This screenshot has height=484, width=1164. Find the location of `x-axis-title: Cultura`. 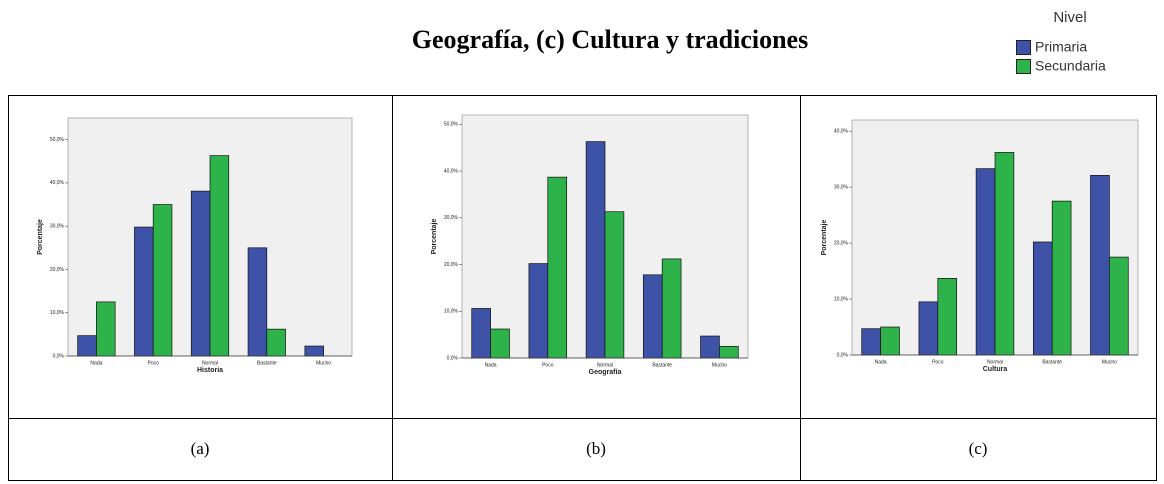

x-axis-title: Cultura is located at coordinates (995, 369).